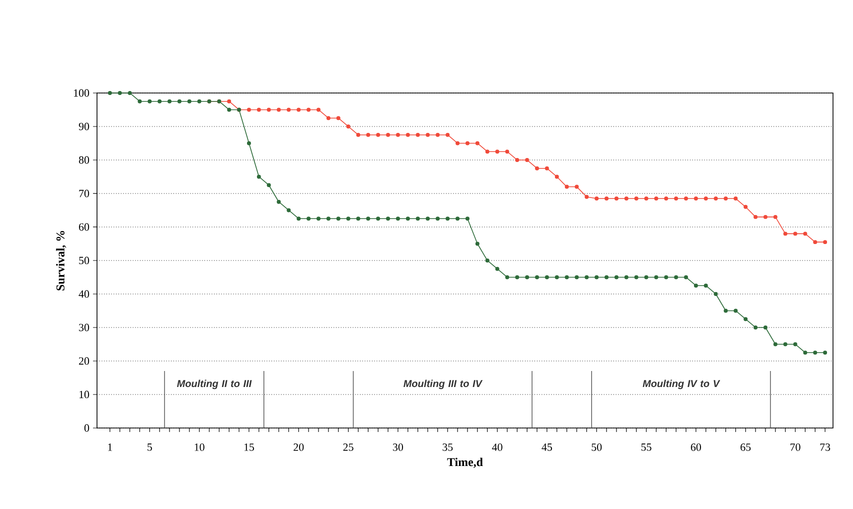 This screenshot has height=509, width=853. I want to click on annotation: Moulting II to III, so click(214, 385).